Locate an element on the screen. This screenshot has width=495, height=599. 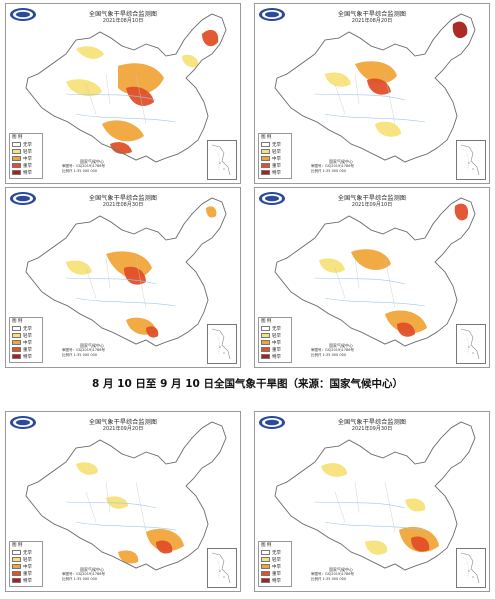
panel-date: 2021年08月30日 is located at coordinates (123, 205).